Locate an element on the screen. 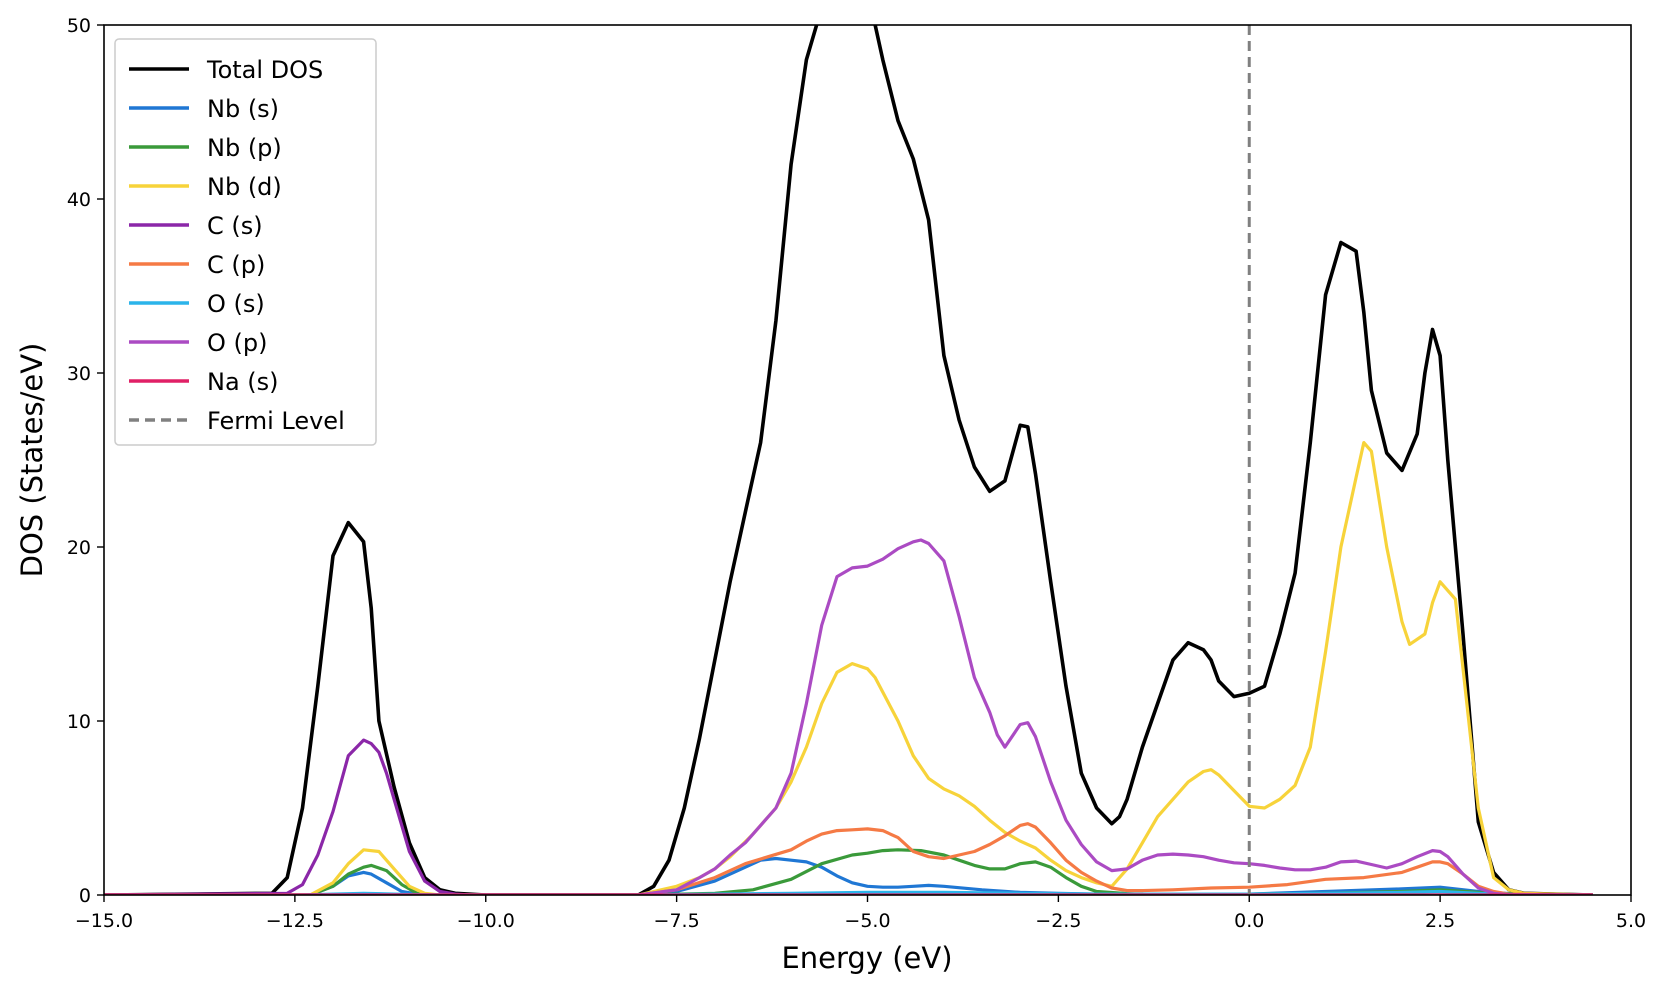 The width and height of the screenshot is (1660, 988). legend-label: Nb (p) is located at coordinates (244, 148).